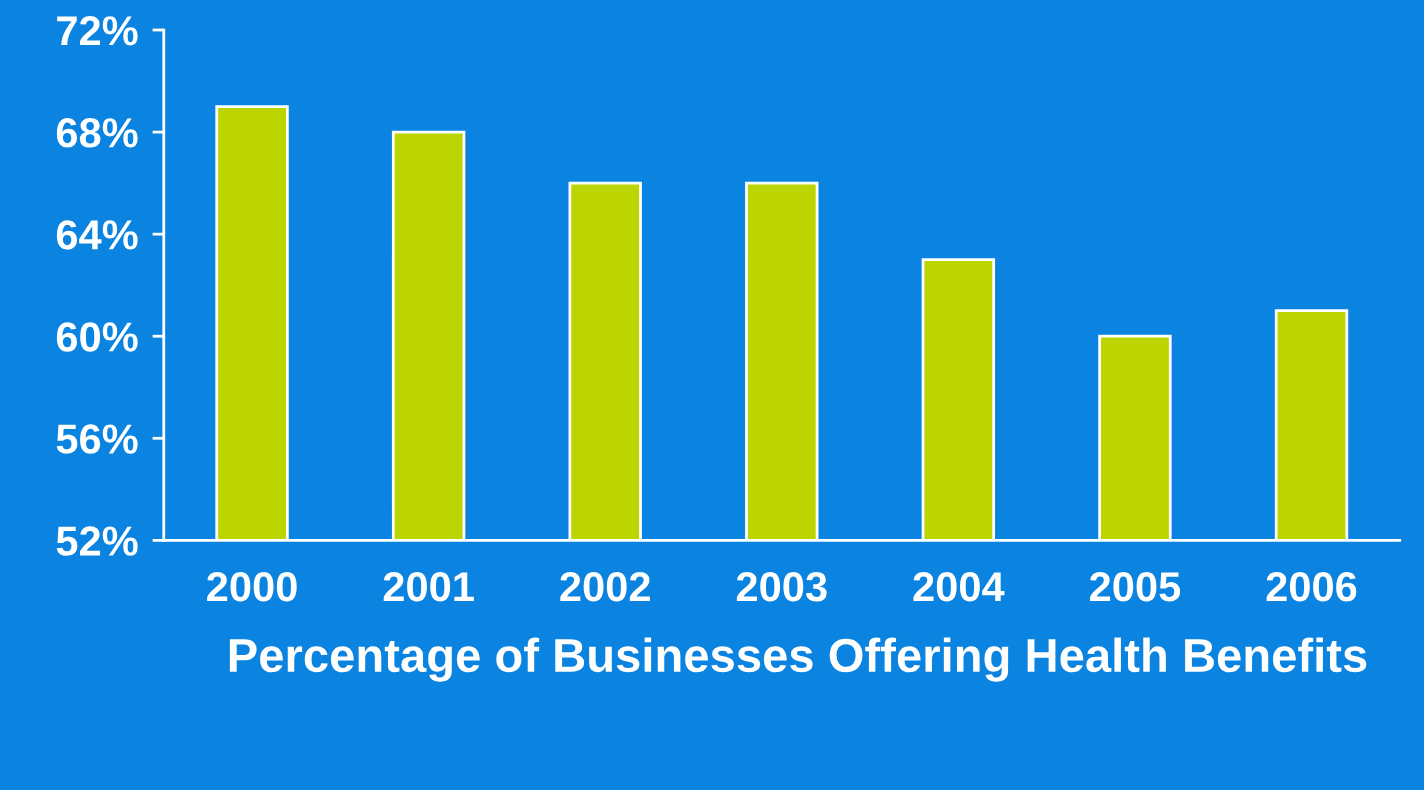  Describe the element at coordinates (97, 31) in the screenshot. I see `y-tick-label: 72%` at that location.